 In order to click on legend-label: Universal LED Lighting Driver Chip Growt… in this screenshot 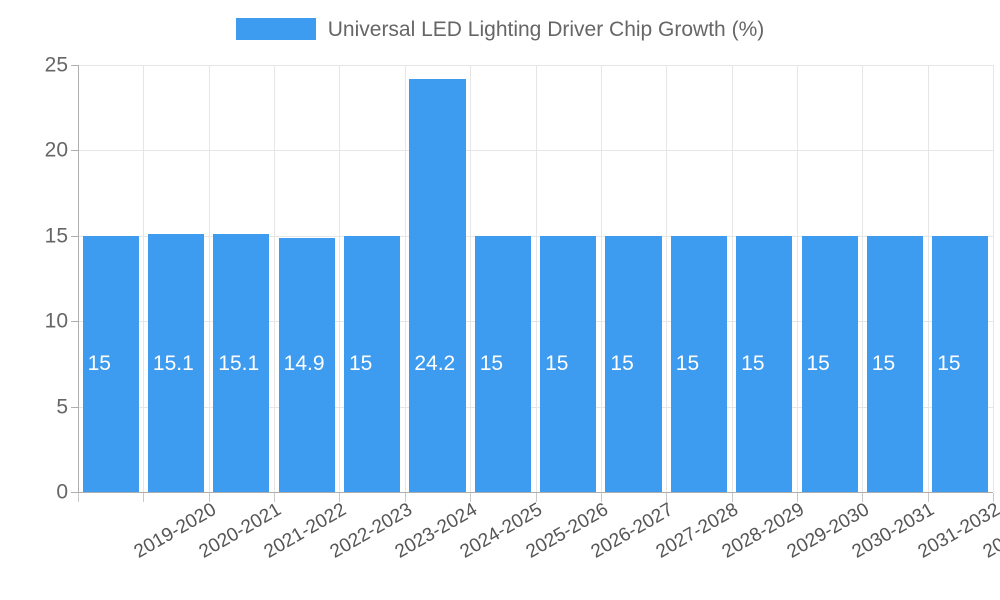, I will do `click(546, 29)`.